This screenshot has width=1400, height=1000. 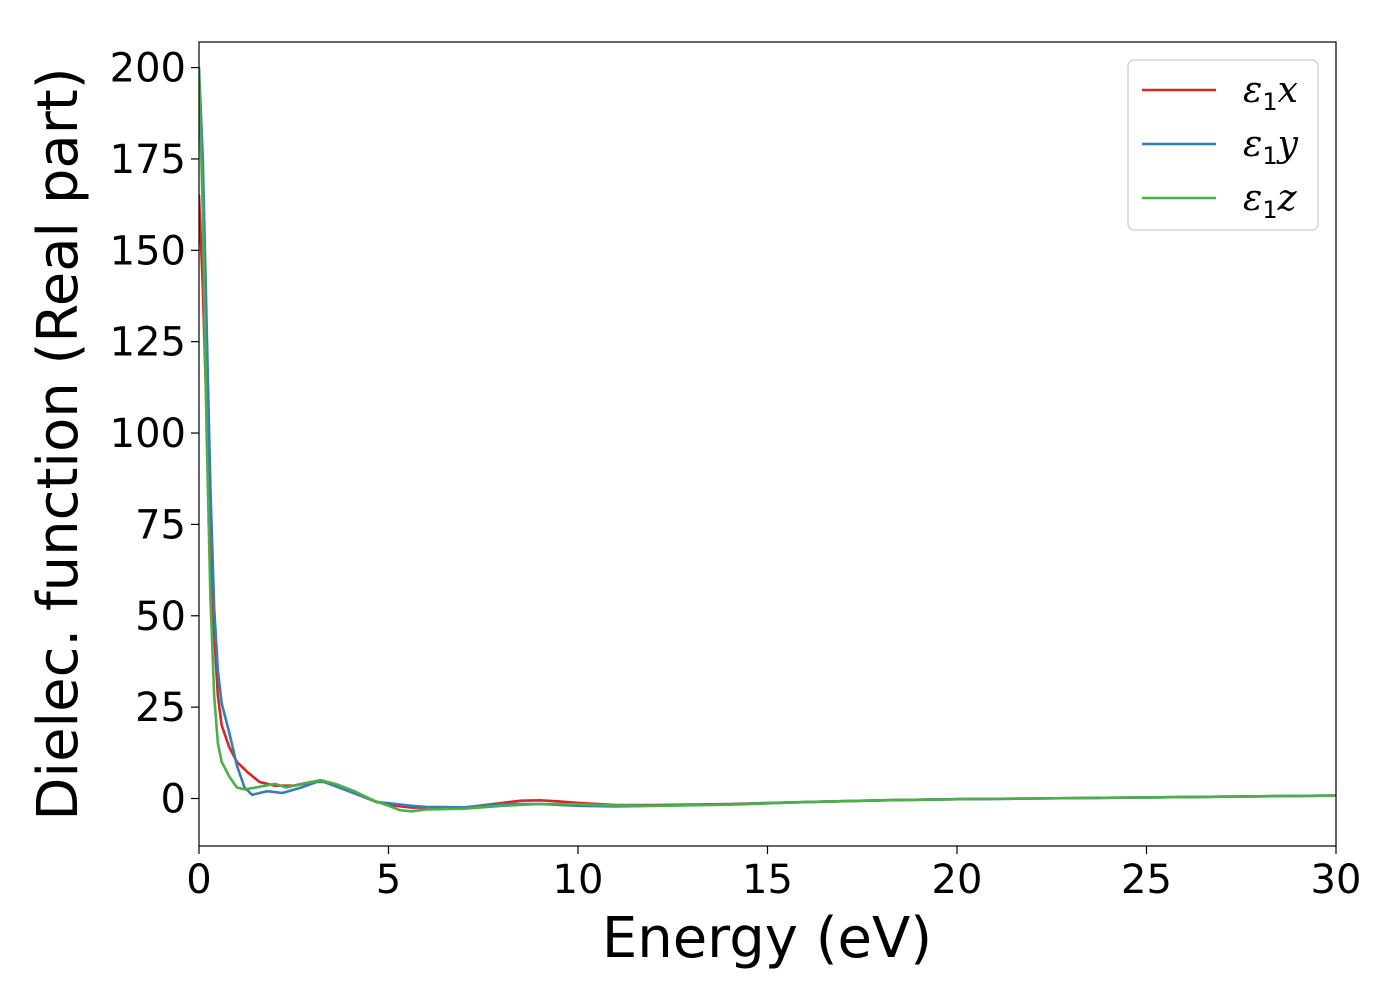 What do you see at coordinates (148, 251) in the screenshot?
I see `y-tick-label: 150` at bounding box center [148, 251].